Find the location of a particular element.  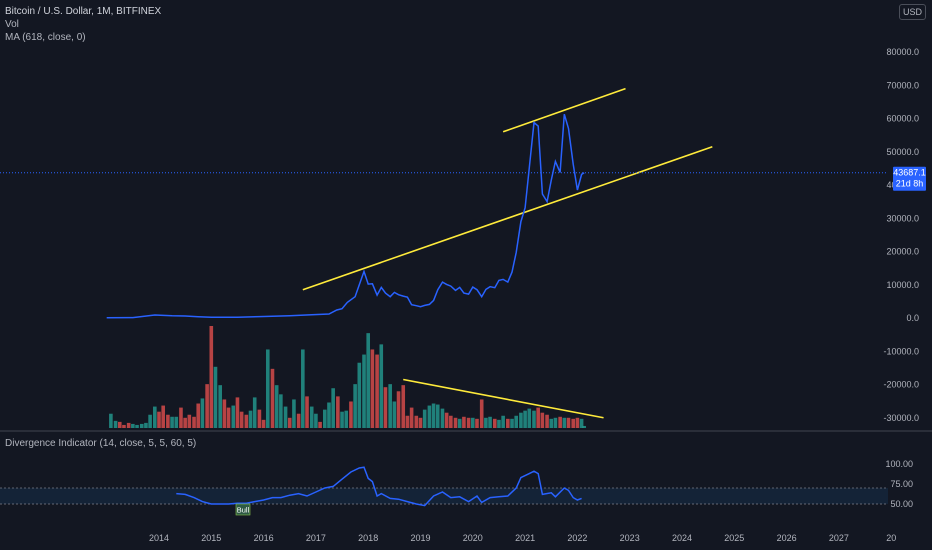

price-tick-label: 20000.0 is located at coordinates (902, 252).